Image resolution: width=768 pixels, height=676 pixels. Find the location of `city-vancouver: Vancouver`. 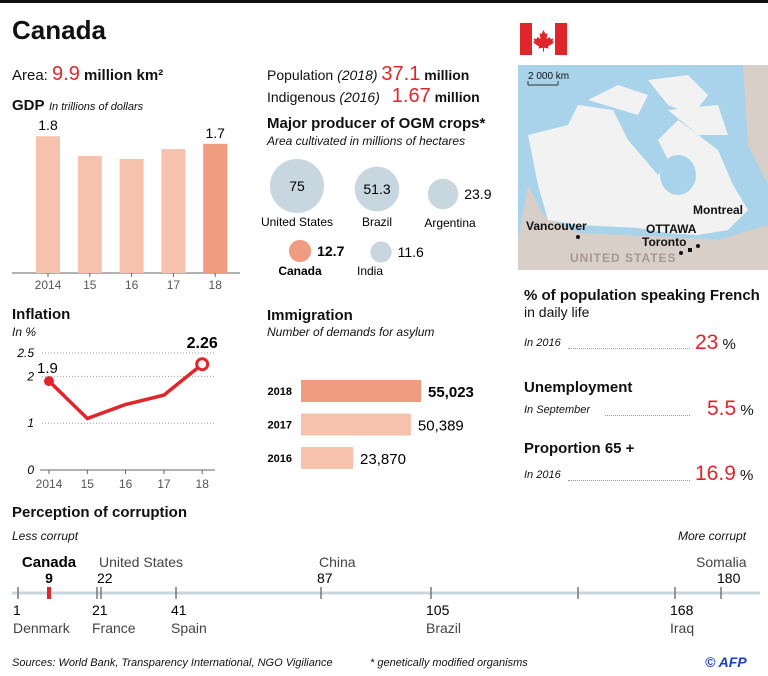

city-vancouver: Vancouver is located at coordinates (556, 226).